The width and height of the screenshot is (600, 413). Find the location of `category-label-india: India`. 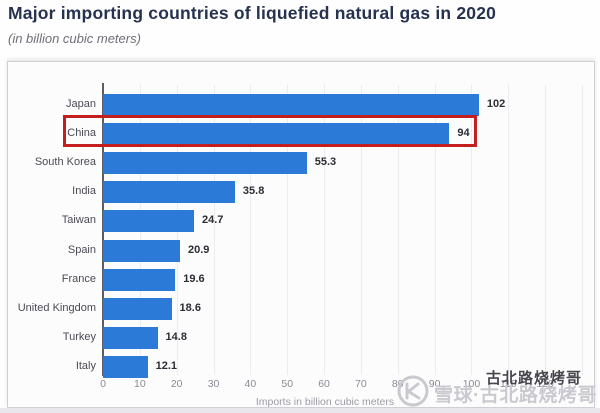

category-label-india: India is located at coordinates (84, 191).